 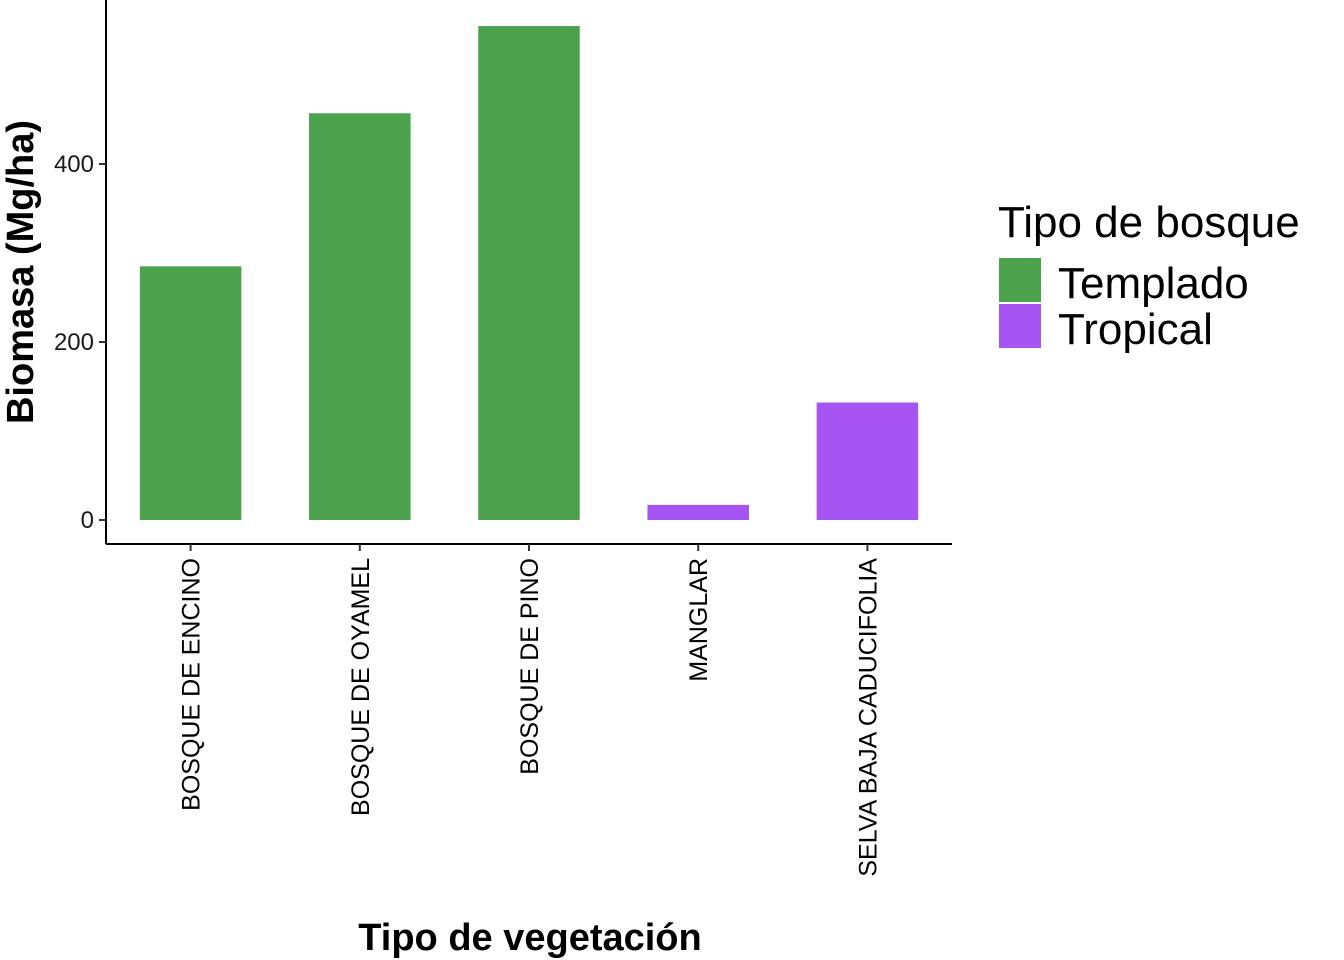 What do you see at coordinates (192, 684) in the screenshot?
I see `x-tick-label-bosque-de-encino: BOSQUE DE ENCINO` at bounding box center [192, 684].